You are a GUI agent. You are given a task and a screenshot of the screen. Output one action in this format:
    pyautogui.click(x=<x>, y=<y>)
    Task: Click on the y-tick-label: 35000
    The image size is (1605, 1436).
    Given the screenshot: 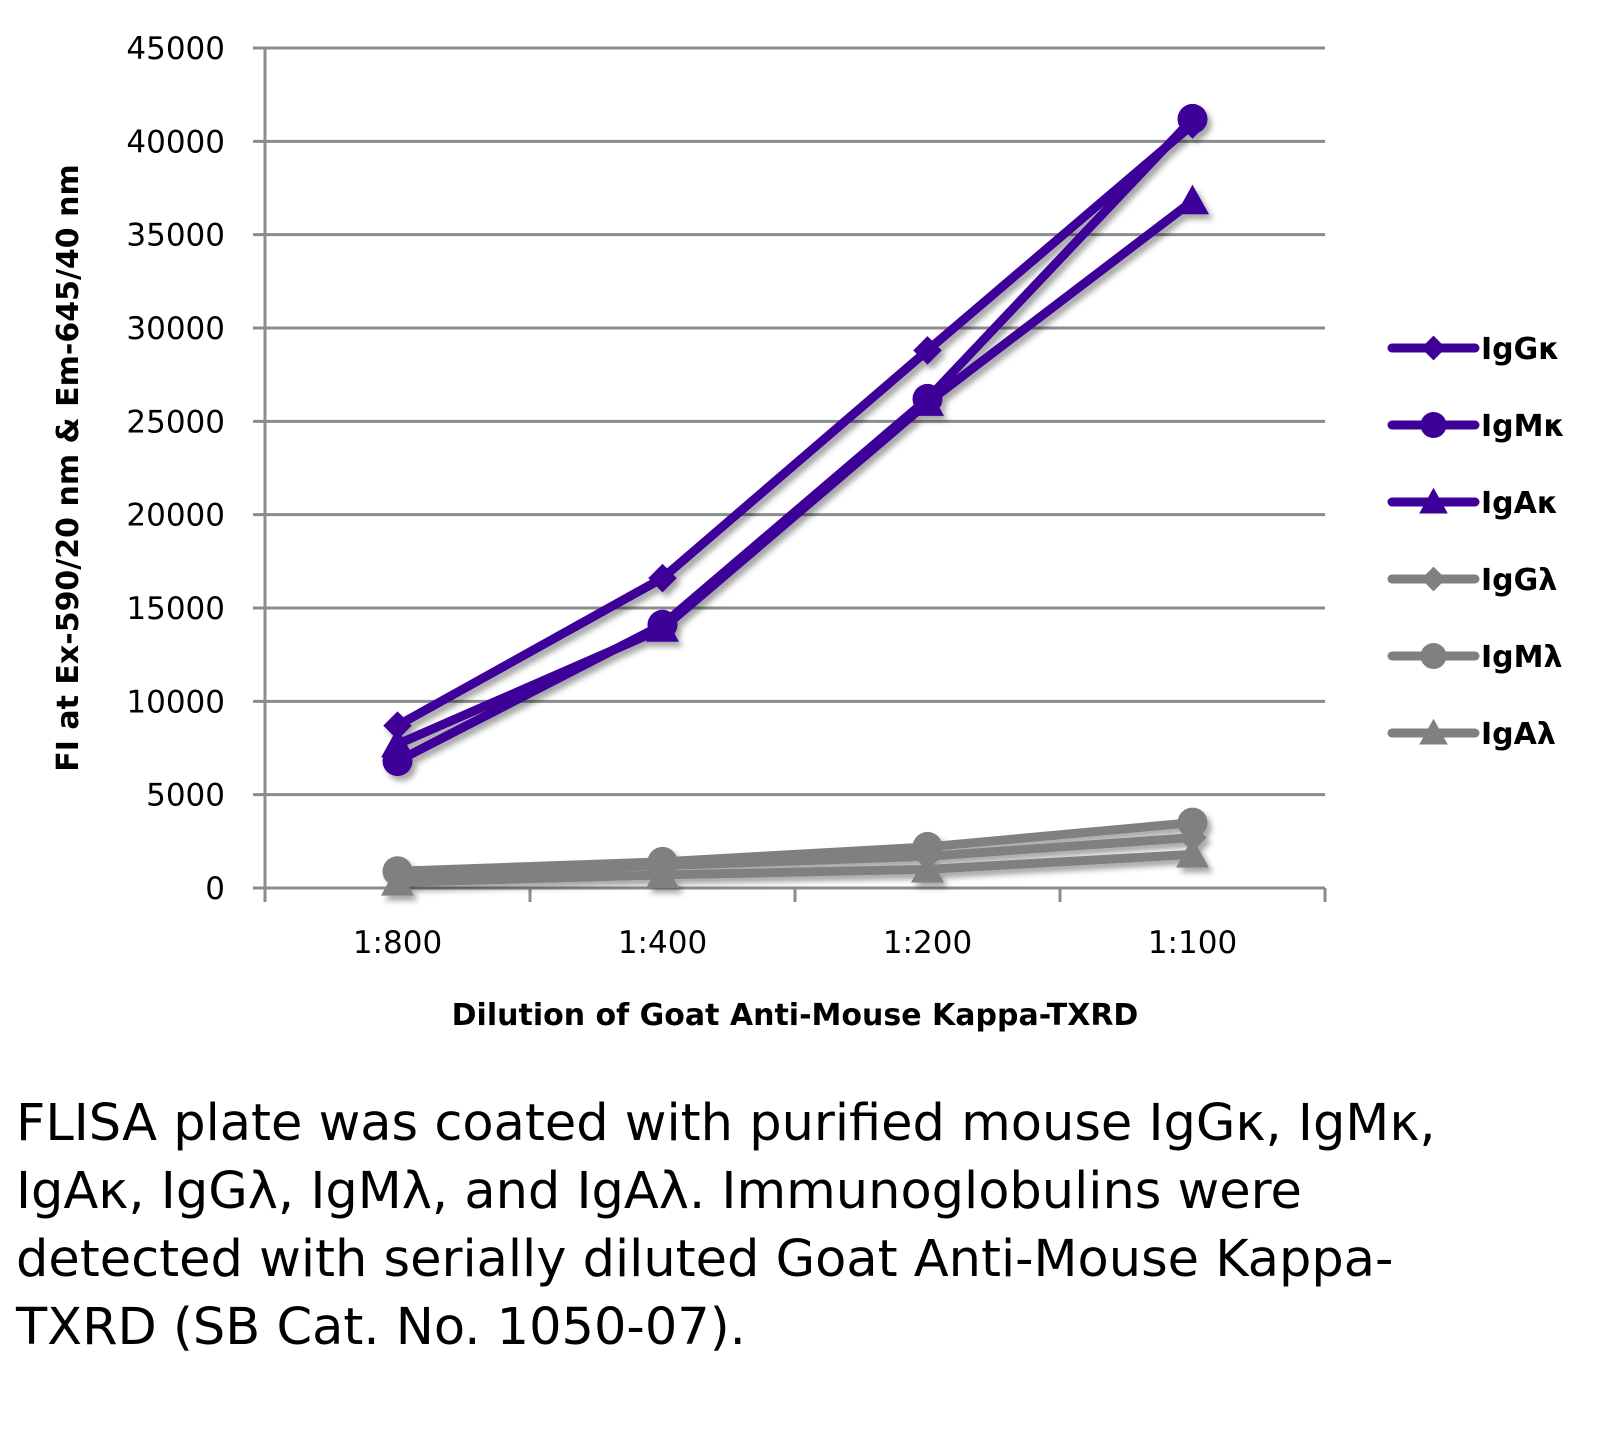 What is the action you would take?
    pyautogui.click(x=175, y=236)
    